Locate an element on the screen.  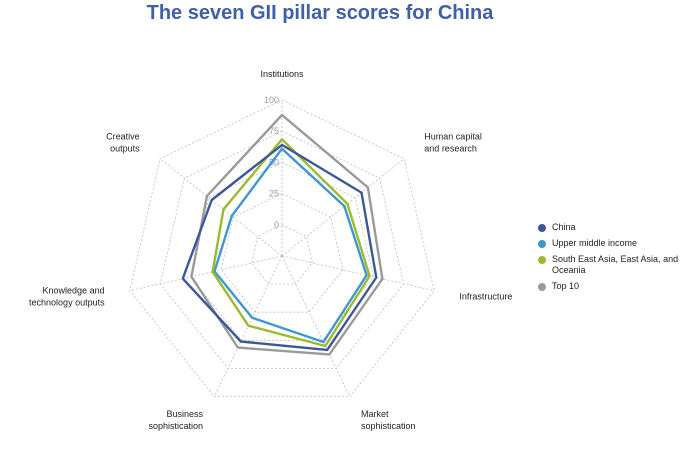
axis-label-line: Business is located at coordinates (184, 414).